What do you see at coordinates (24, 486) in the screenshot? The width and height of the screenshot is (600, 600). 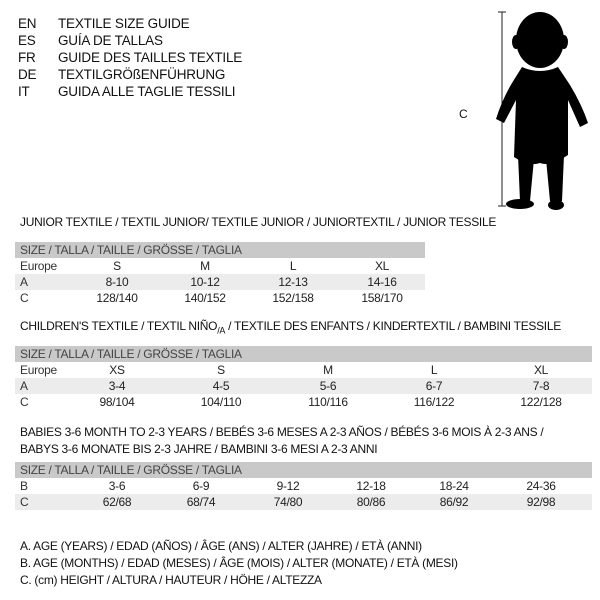 I see `row-label: B` at bounding box center [24, 486].